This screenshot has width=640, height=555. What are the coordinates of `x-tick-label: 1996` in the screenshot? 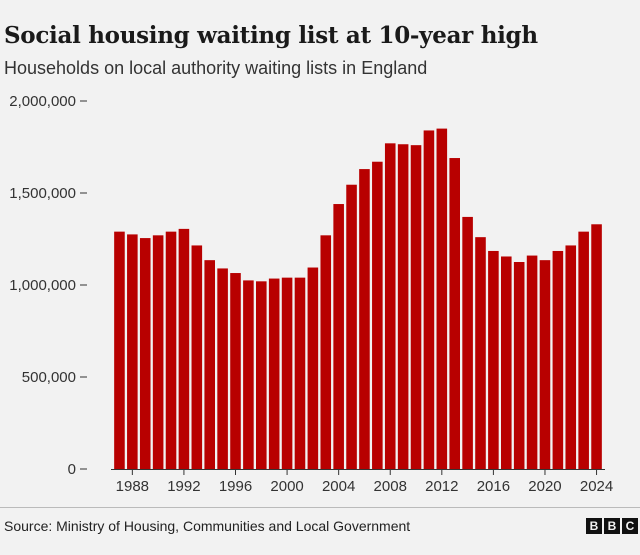 It's located at (235, 486).